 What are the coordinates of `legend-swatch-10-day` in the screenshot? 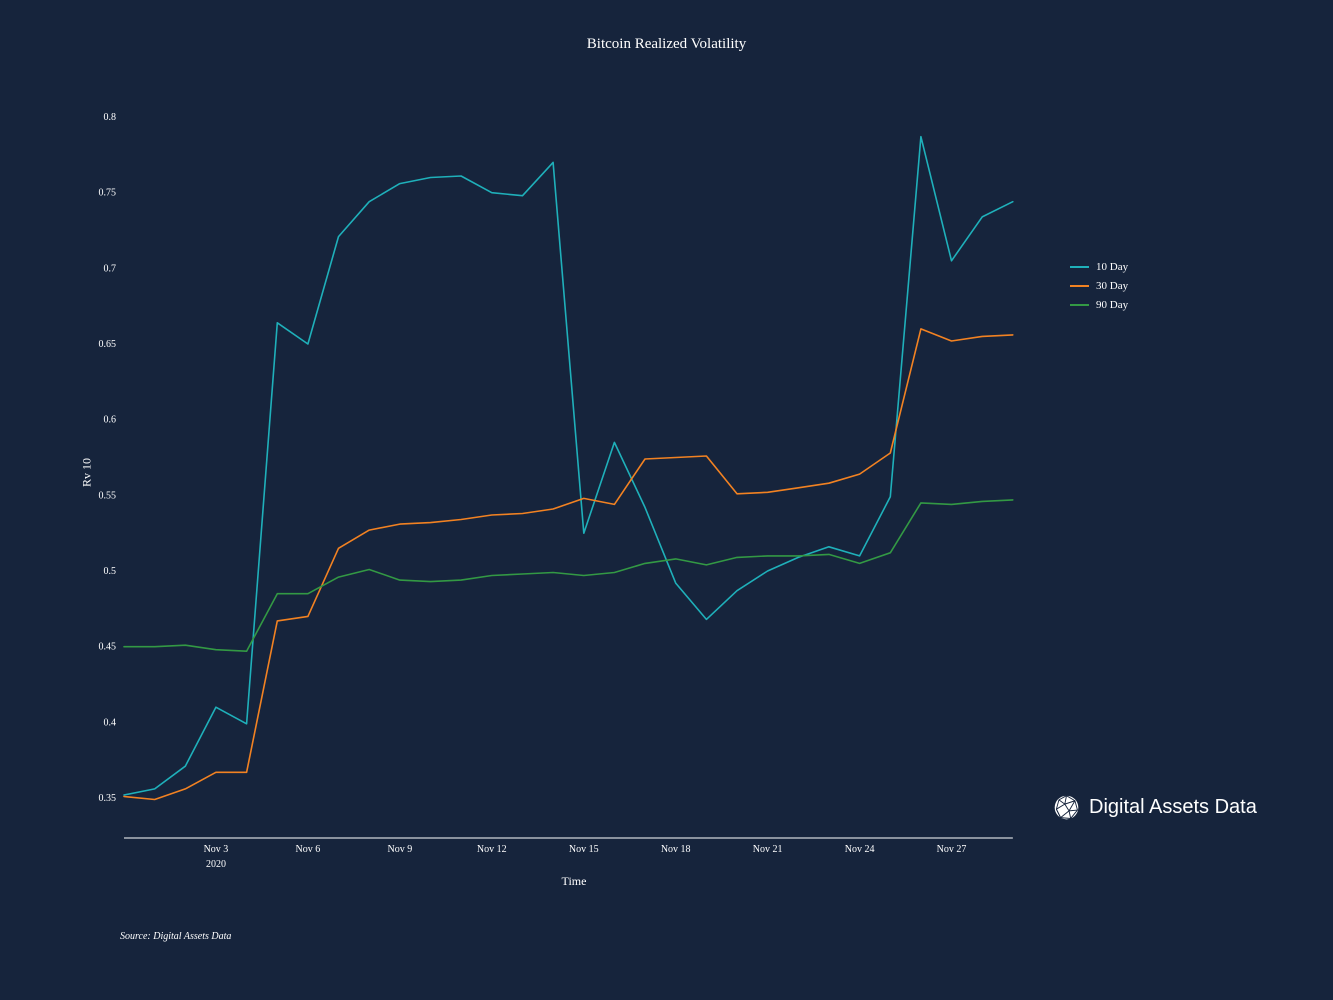 It's located at (1079, 267).